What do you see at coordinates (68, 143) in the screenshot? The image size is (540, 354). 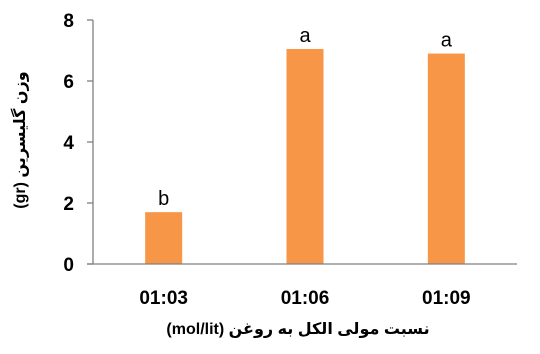 I see `y-tick-label: 4` at bounding box center [68, 143].